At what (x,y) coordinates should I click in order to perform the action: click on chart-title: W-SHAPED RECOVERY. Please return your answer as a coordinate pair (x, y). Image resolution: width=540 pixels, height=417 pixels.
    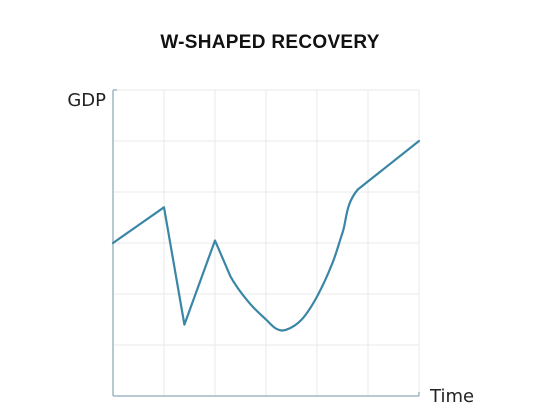
    Looking at the image, I should click on (269, 42).